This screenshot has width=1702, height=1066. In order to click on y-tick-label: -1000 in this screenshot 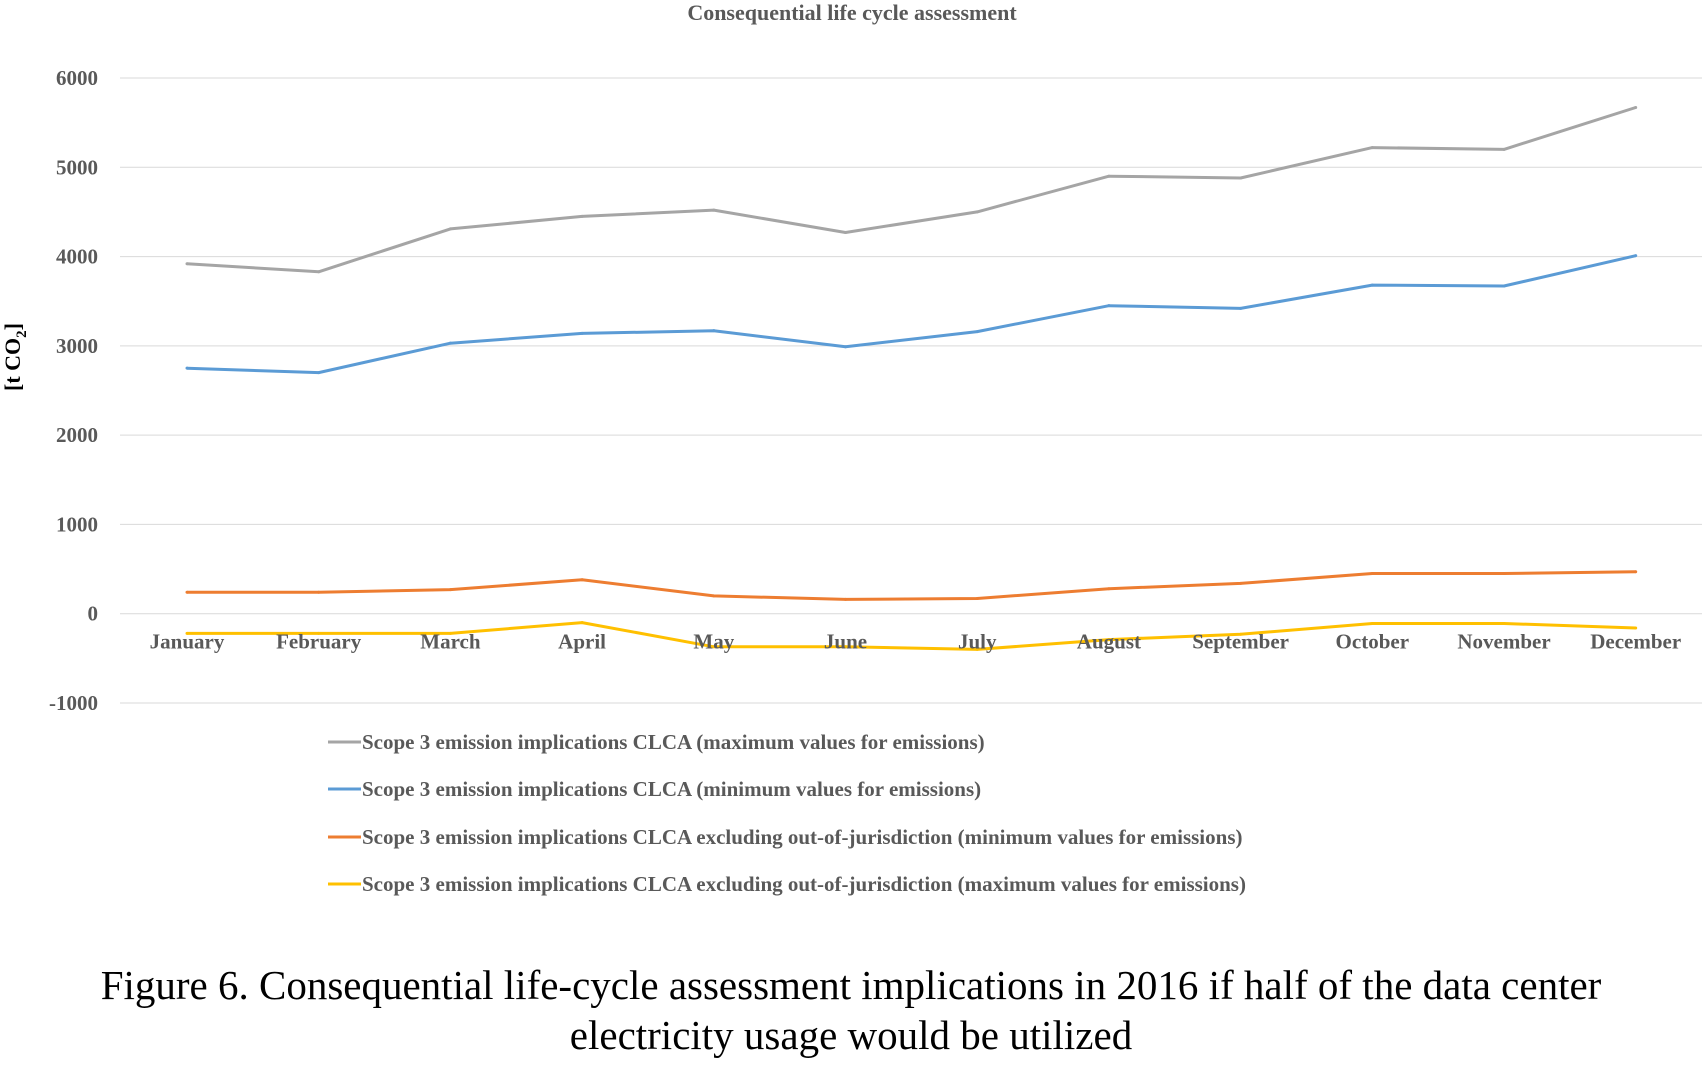, I will do `click(73, 703)`.